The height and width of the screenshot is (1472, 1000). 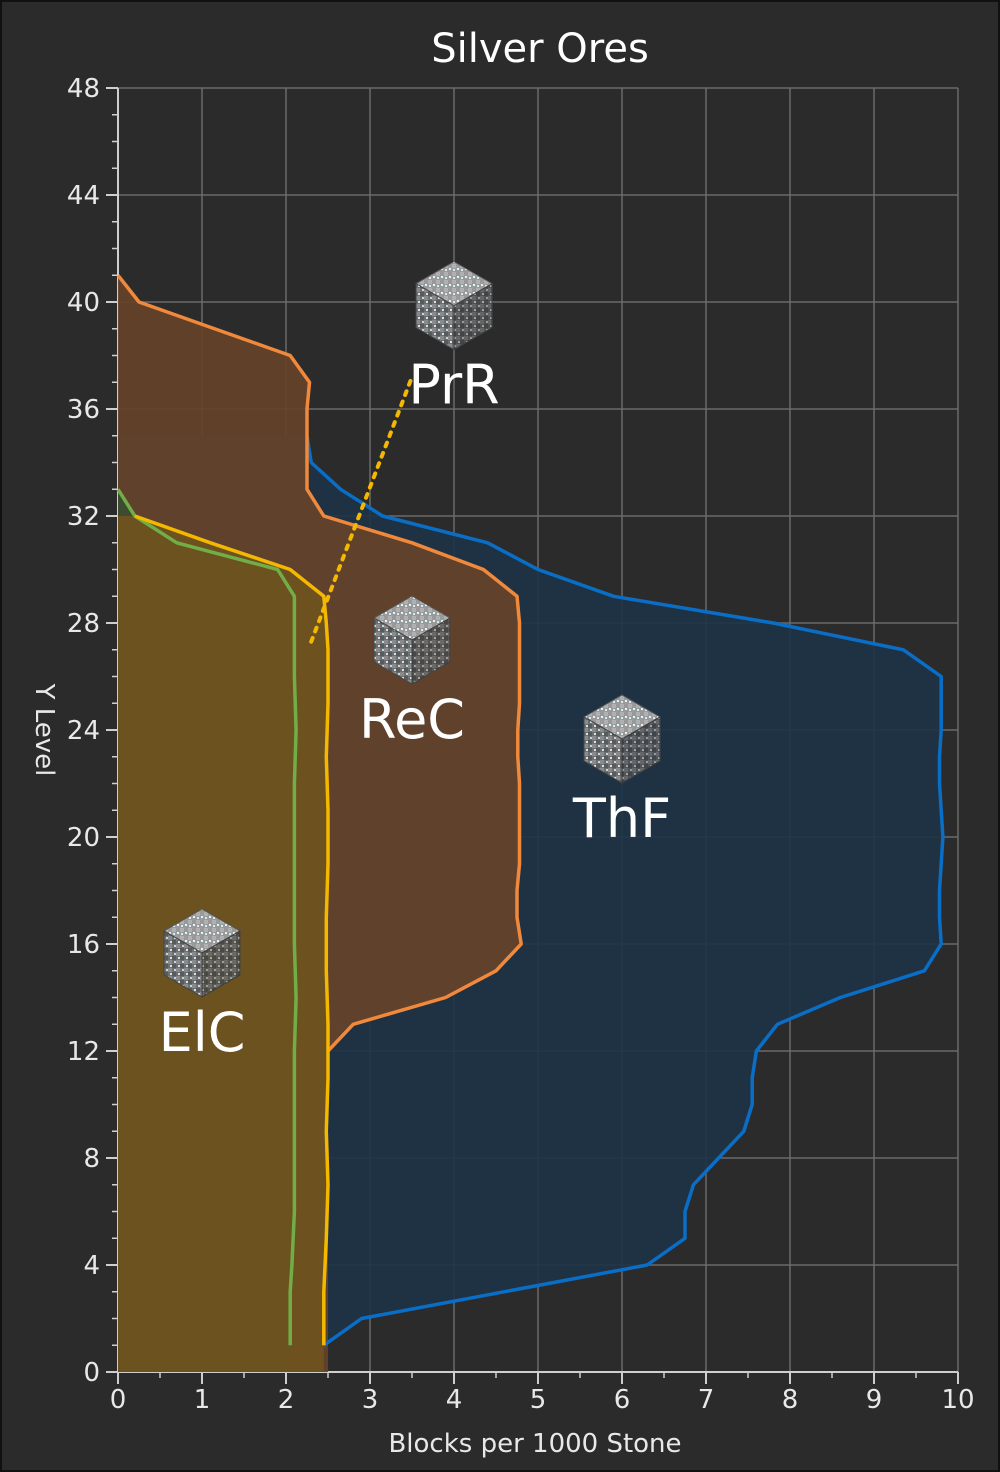 I want to click on y-tick-label-0: 0, so click(x=91, y=1373).